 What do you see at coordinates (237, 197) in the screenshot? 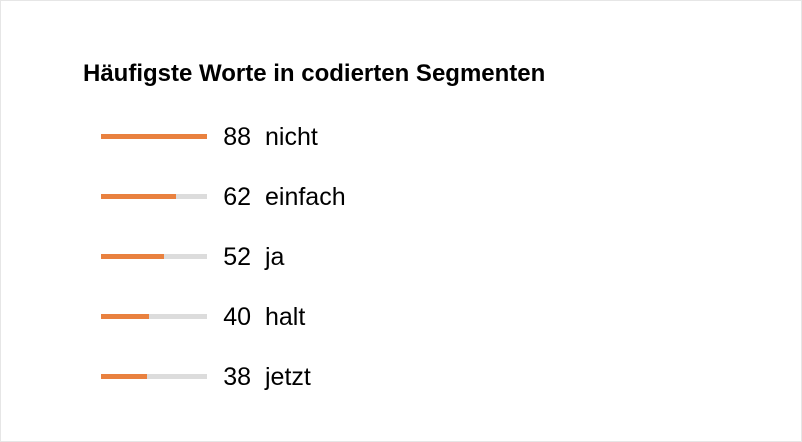
I see `word-count: 62` at bounding box center [237, 197].